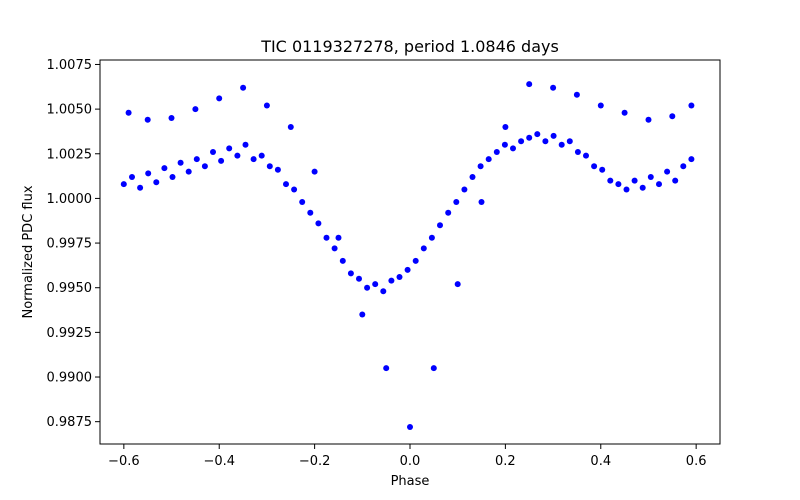  I want to click on x-tick-label: 0.2, so click(505, 461).